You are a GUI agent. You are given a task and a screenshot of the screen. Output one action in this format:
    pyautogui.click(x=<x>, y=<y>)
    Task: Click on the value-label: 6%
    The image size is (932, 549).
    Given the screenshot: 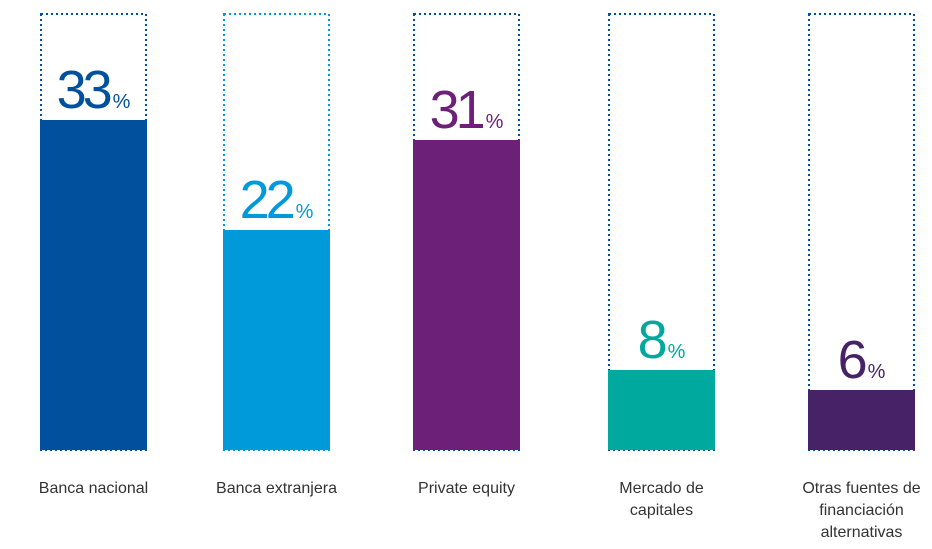 What is the action you would take?
    pyautogui.click(x=862, y=360)
    